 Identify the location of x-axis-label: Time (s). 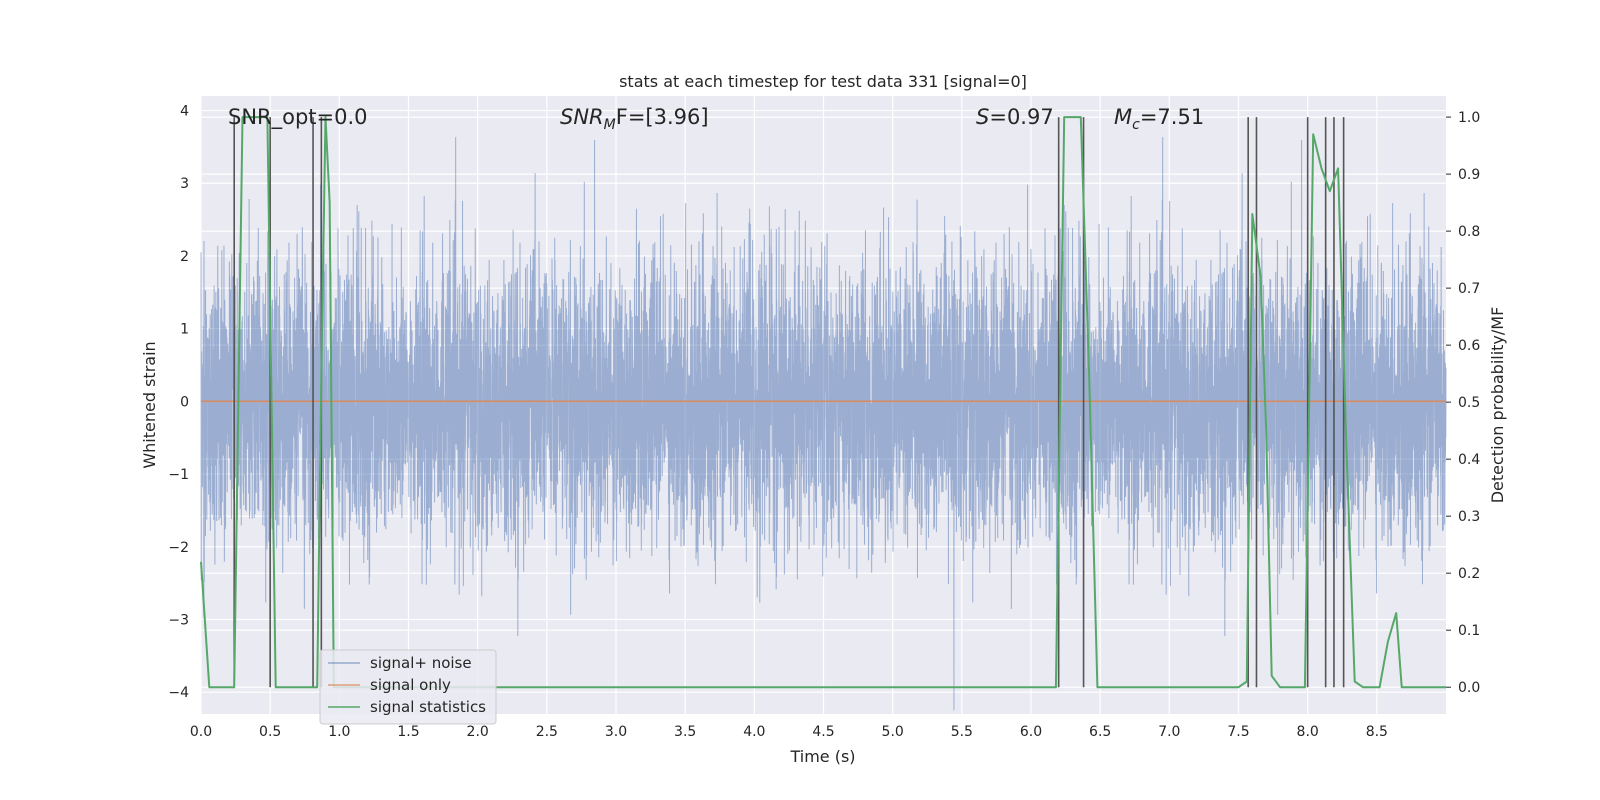
(822, 756).